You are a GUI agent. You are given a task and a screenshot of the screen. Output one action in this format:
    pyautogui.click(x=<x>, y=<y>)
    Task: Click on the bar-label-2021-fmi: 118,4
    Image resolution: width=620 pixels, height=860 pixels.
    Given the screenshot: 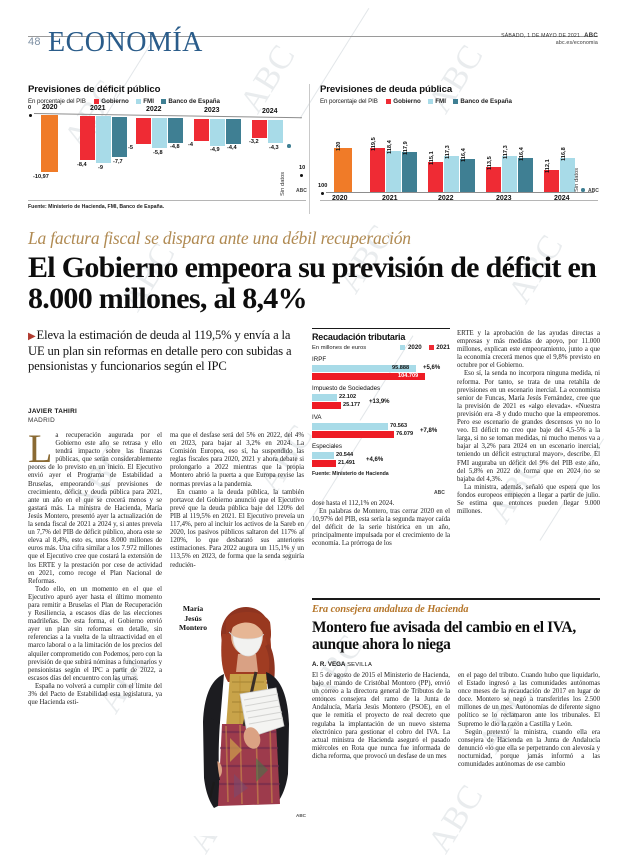 What is the action you would take?
    pyautogui.click(x=390, y=147)
    